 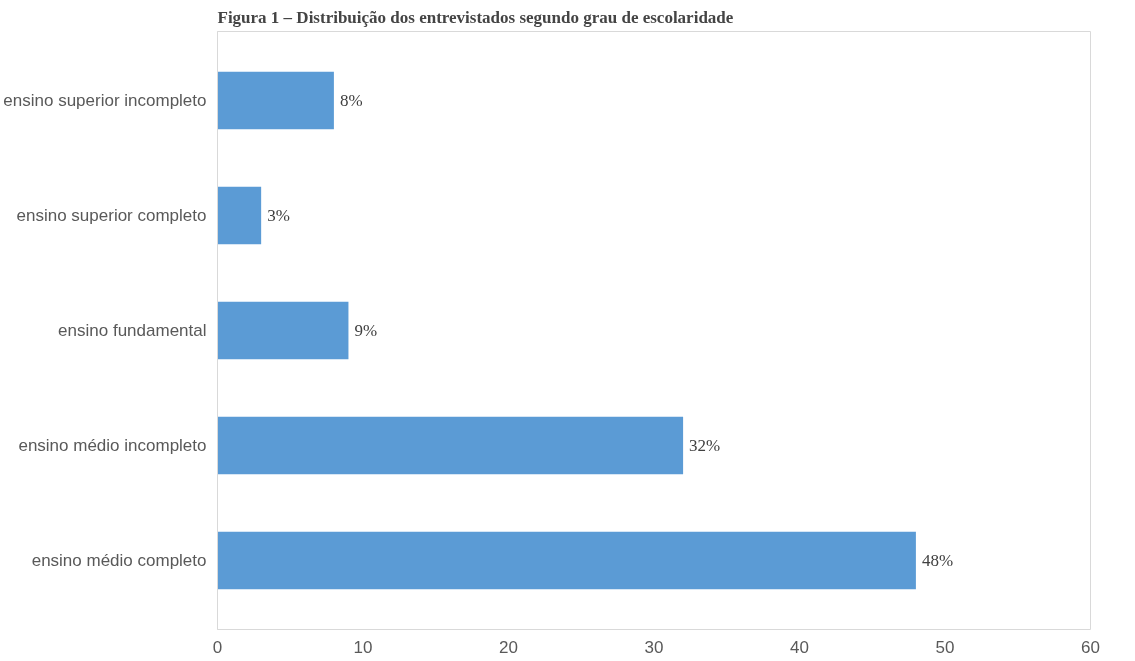 What do you see at coordinates (217, 647) in the screenshot?
I see `x-tick-label: 0` at bounding box center [217, 647].